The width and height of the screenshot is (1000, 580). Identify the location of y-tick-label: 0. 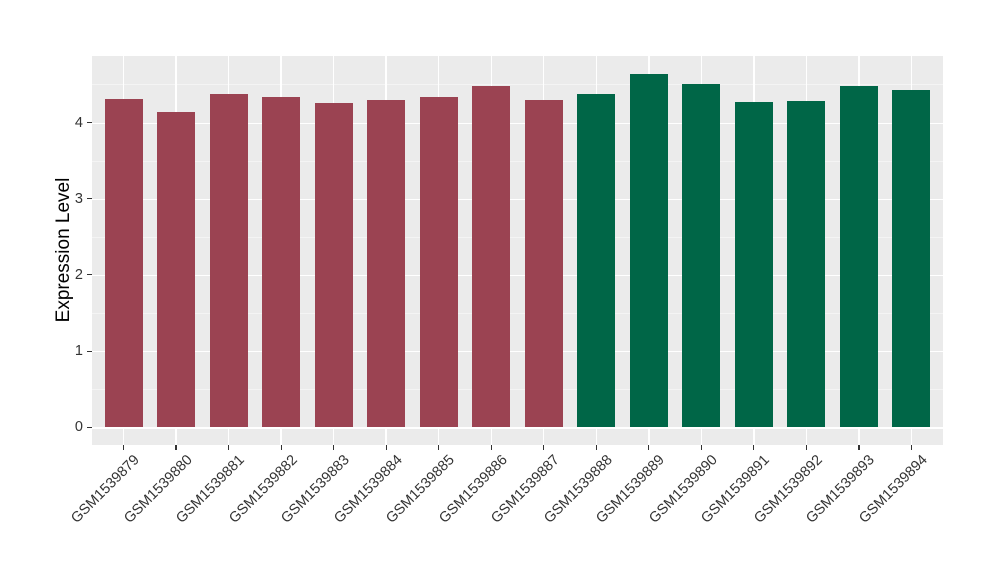
(78, 427).